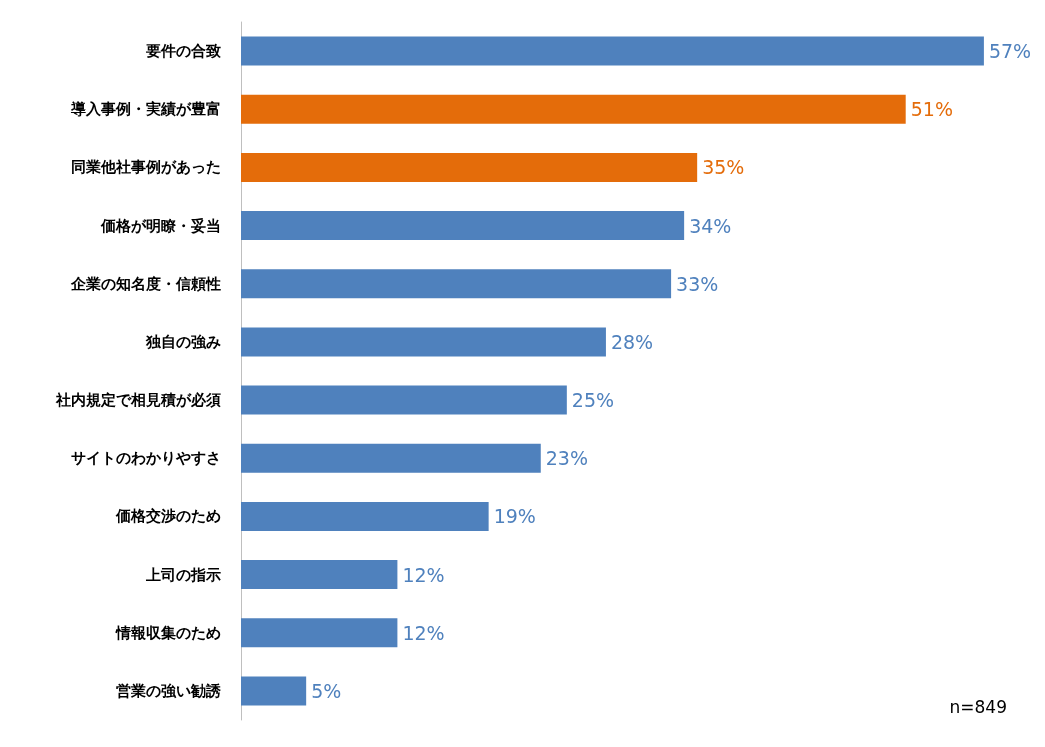 The width and height of the screenshot is (1045, 747). I want to click on data-label: 23%, so click(566, 458).